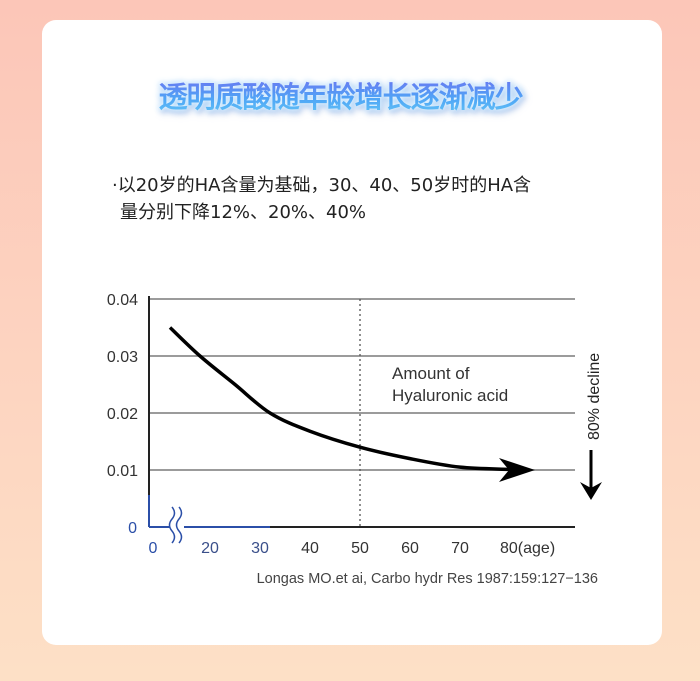 The image size is (700, 681). Describe the element at coordinates (431, 373) in the screenshot. I see `series-label-1: Amount of` at that location.